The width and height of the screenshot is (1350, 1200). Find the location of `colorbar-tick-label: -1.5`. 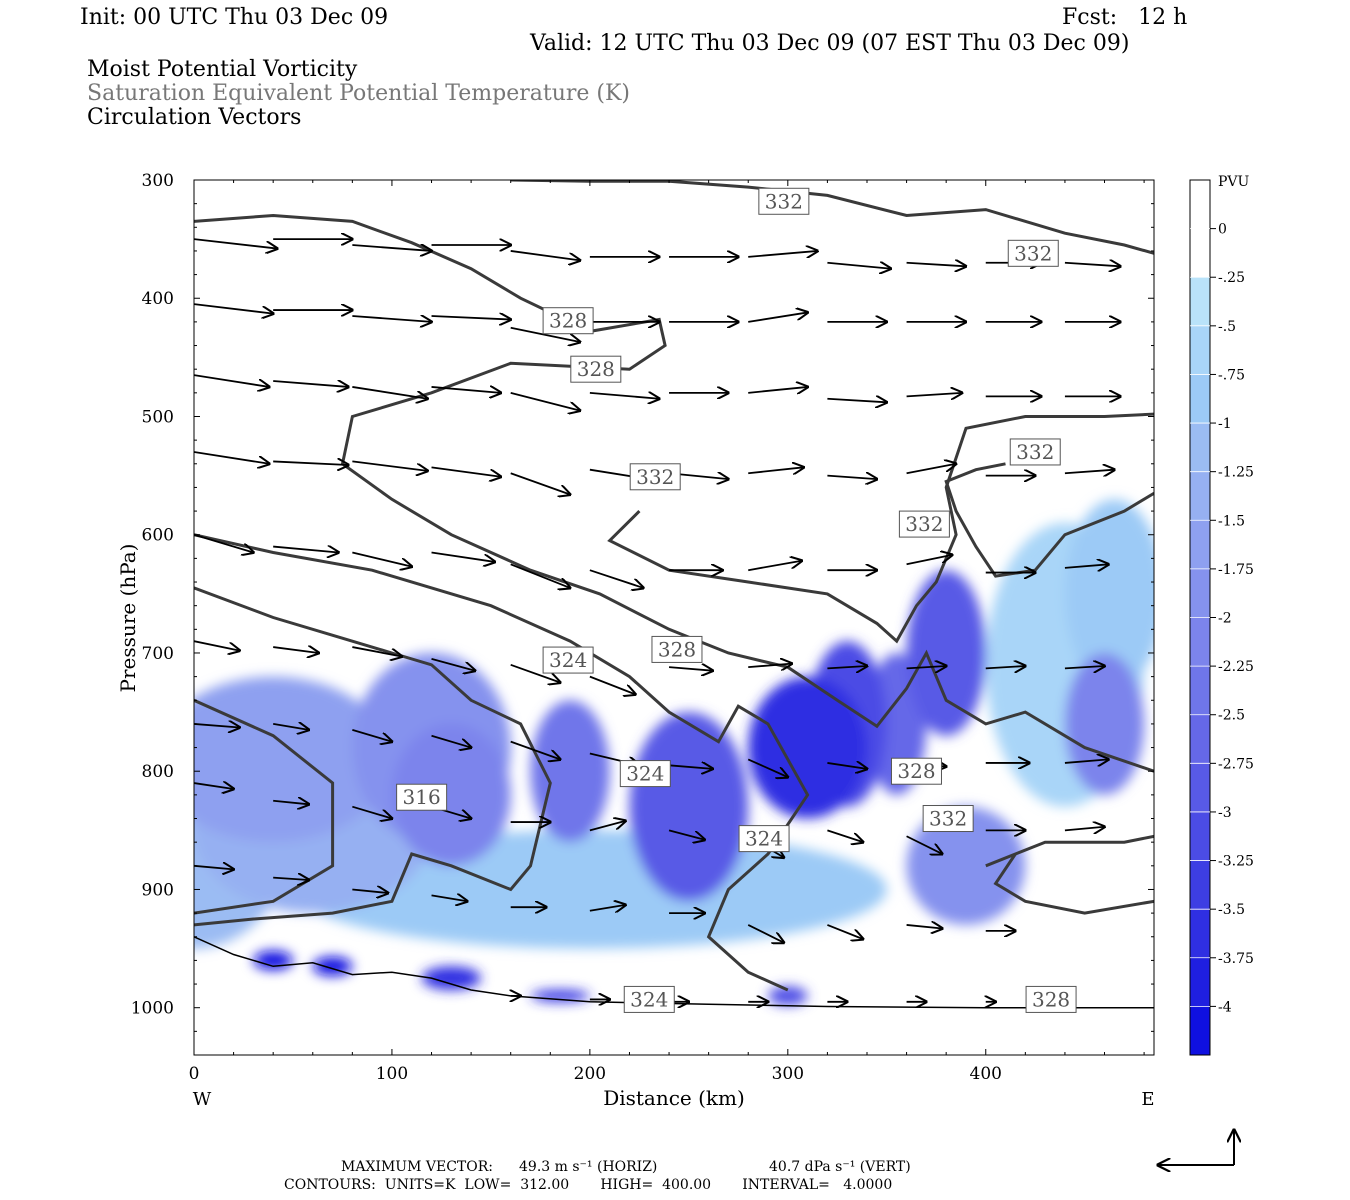

colorbar-tick-label: -1.5 is located at coordinates (1231, 521).